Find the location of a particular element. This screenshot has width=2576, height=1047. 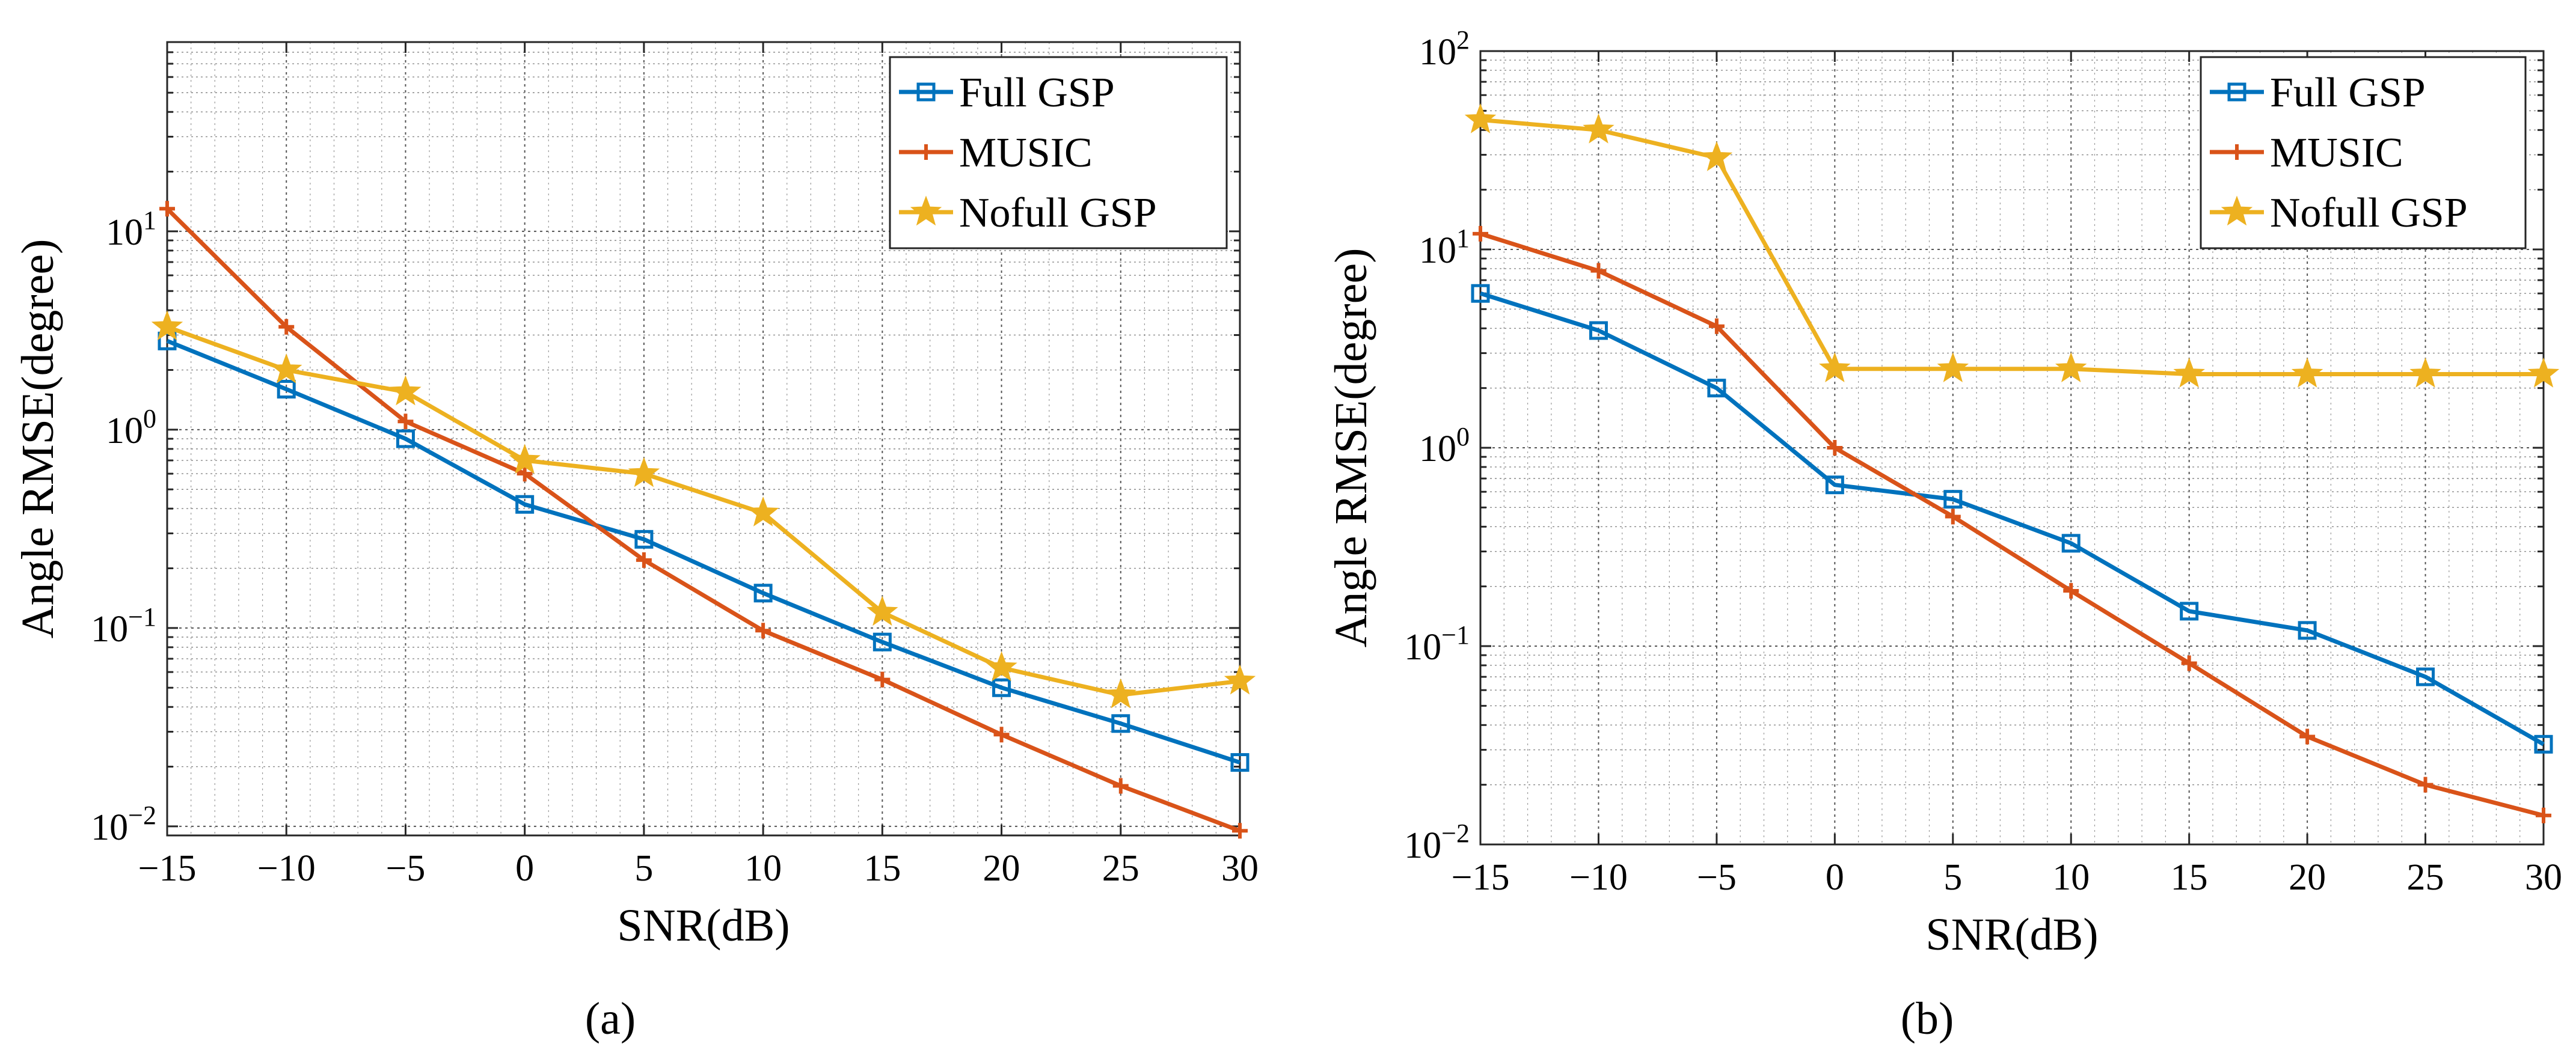

y-tick-label: 10² is located at coordinates (1444, 49).